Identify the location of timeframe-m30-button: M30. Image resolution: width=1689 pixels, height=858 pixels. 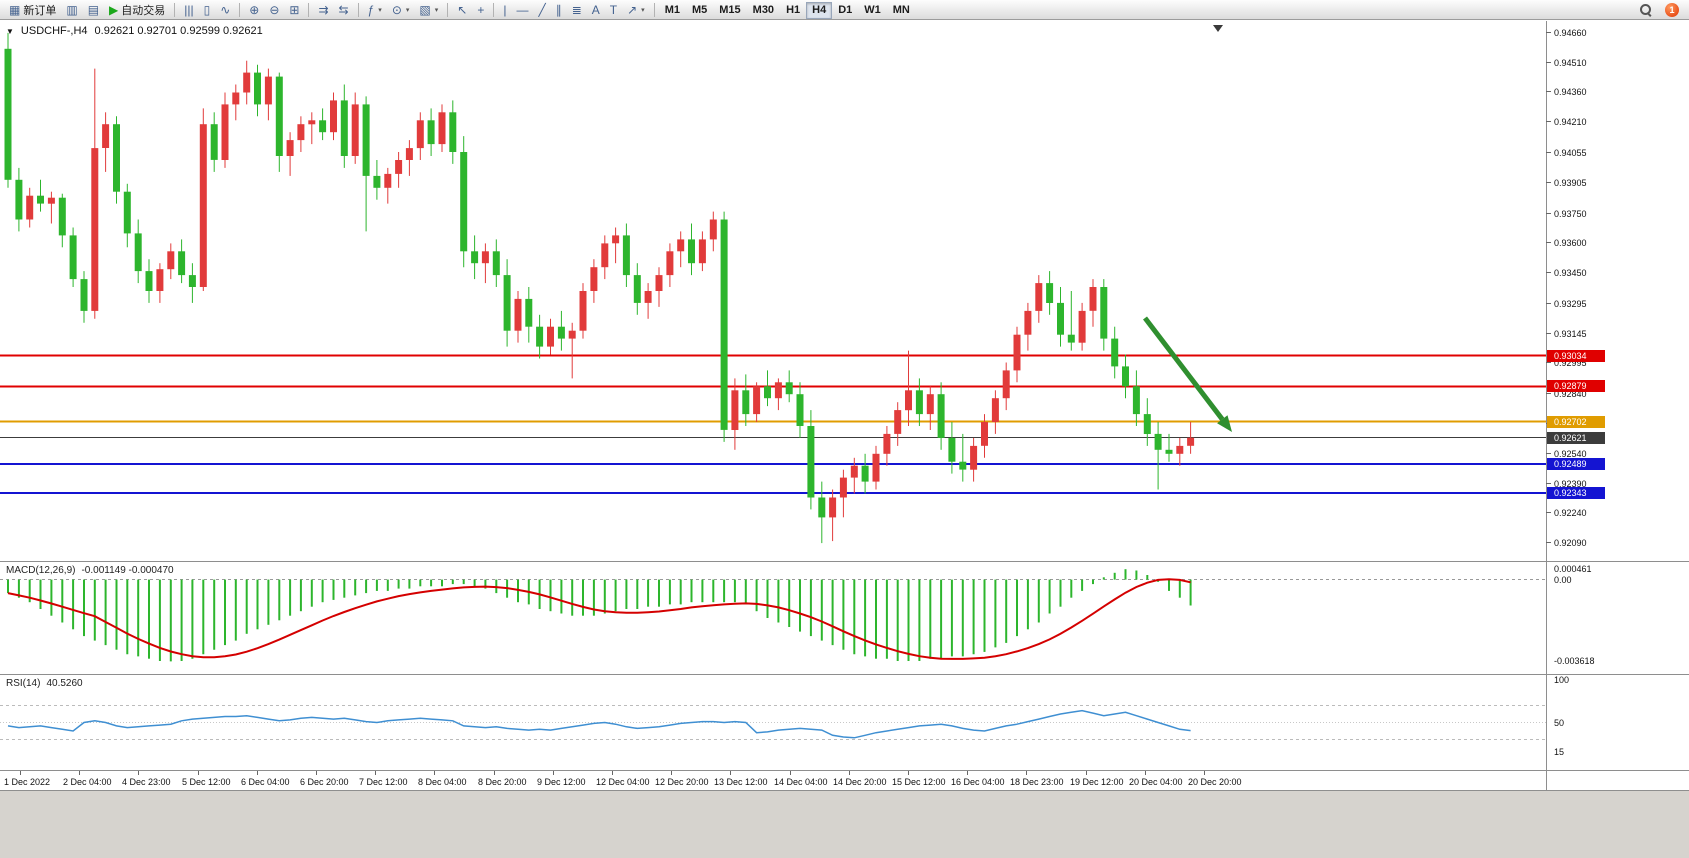
(763, 10).